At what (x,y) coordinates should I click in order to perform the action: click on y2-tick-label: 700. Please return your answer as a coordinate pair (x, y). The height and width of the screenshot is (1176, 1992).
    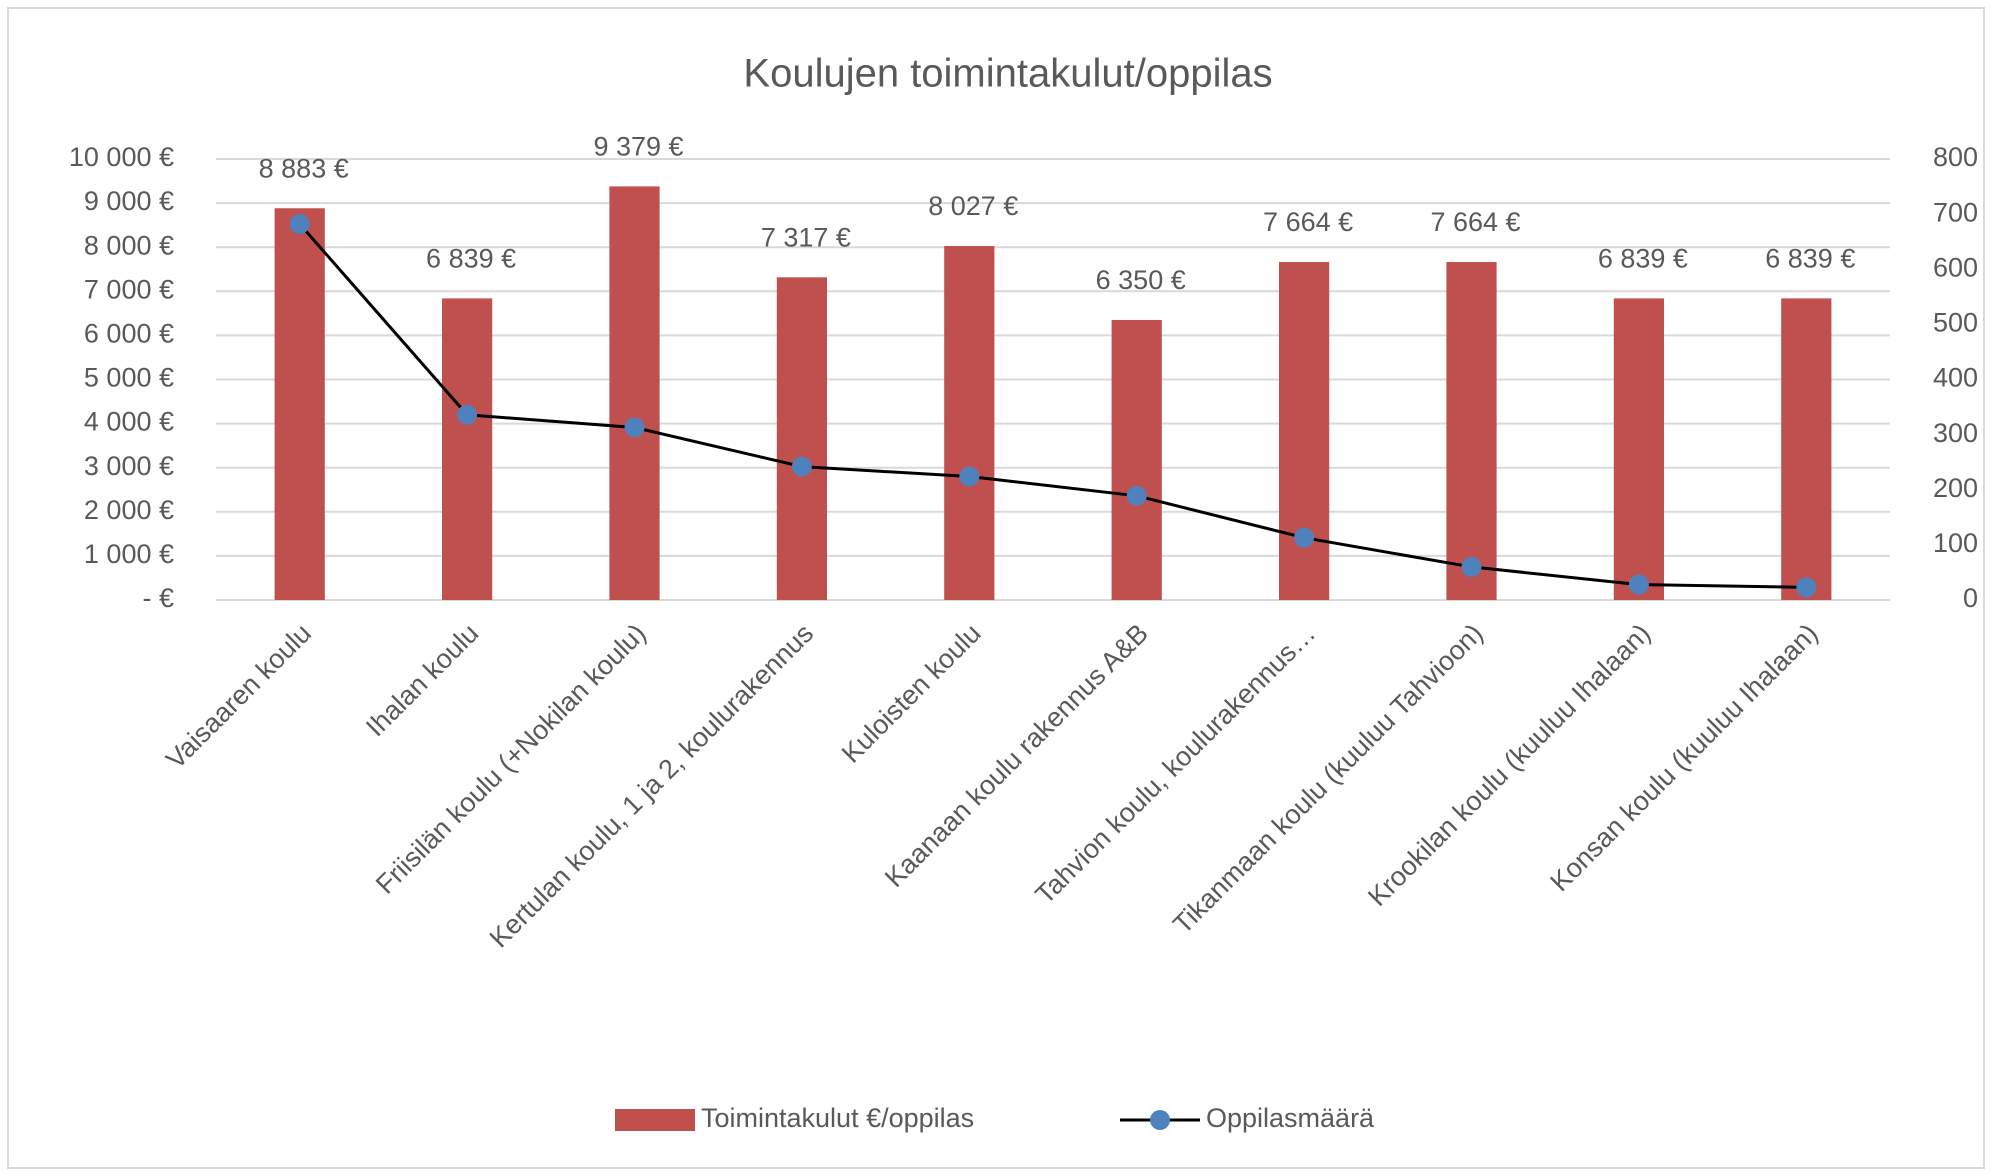
    Looking at the image, I should click on (1955, 212).